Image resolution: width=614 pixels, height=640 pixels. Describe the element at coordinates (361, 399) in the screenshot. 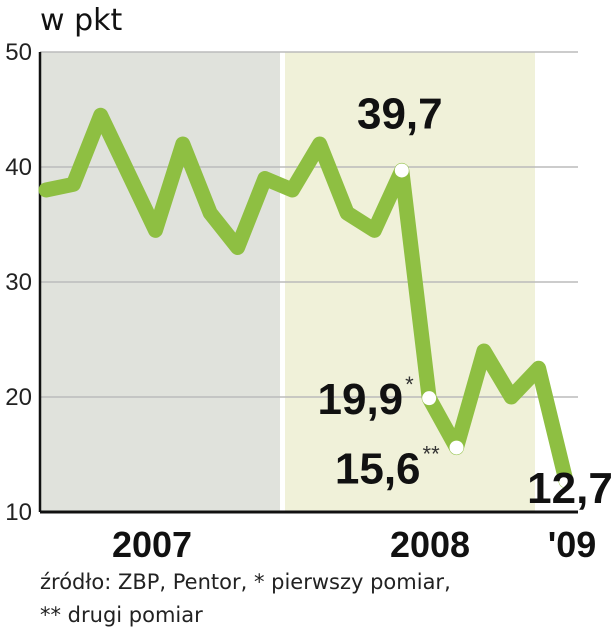

I see `data-label-14: 19,9` at that location.